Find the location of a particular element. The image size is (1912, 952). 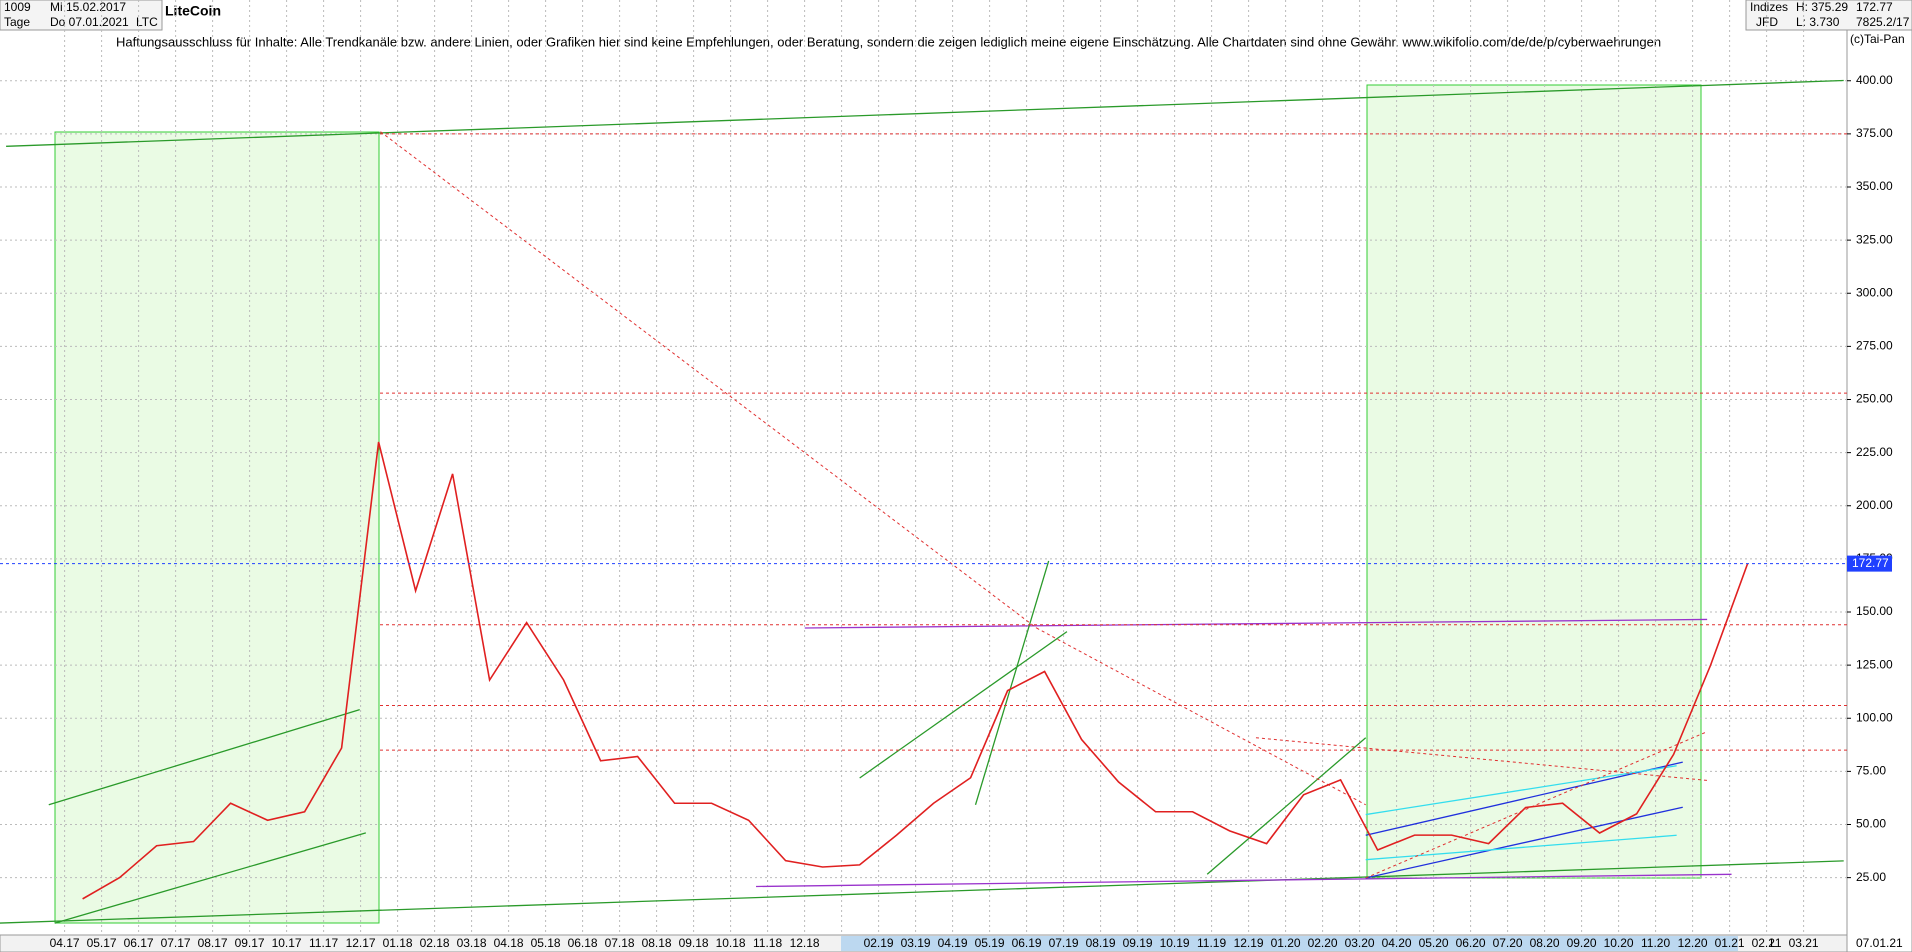

broker: JFD is located at coordinates (1767, 22).